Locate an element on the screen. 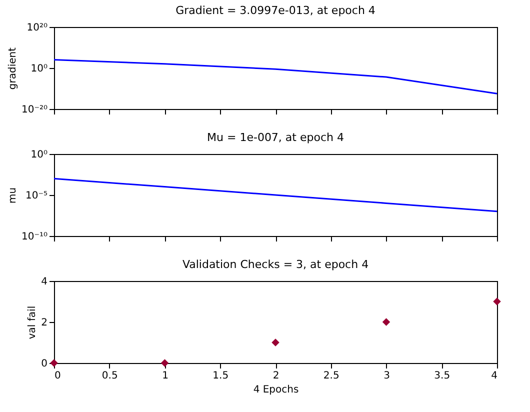 This screenshot has height=412, width=530. y-tick-label: 4 is located at coordinates (44, 282).